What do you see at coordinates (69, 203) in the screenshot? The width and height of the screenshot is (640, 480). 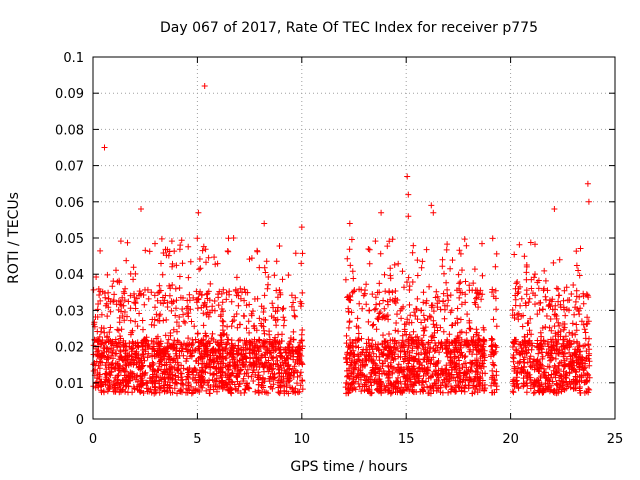 I see `y-tick-label: 0.06` at bounding box center [69, 203].